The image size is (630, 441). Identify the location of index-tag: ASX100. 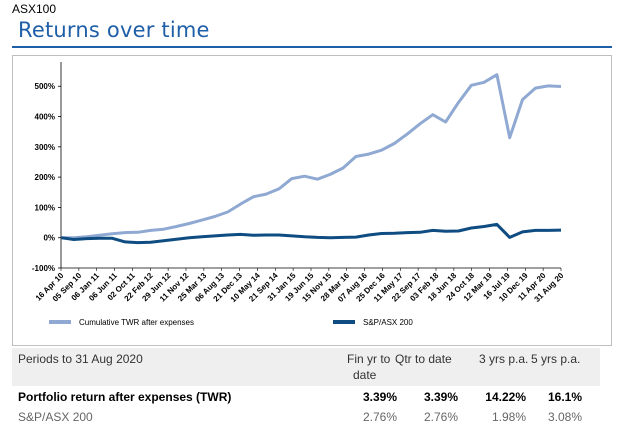
(34, 9).